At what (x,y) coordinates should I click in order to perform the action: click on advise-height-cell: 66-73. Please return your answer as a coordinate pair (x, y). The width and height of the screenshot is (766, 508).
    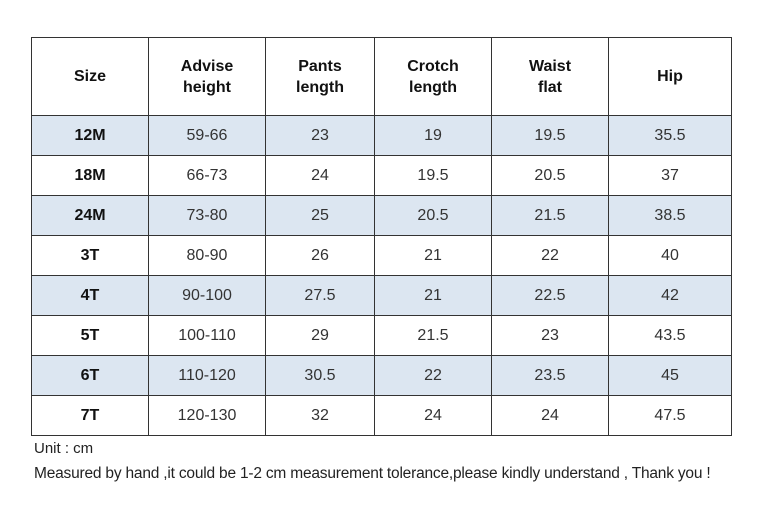
    Looking at the image, I should click on (207, 175).